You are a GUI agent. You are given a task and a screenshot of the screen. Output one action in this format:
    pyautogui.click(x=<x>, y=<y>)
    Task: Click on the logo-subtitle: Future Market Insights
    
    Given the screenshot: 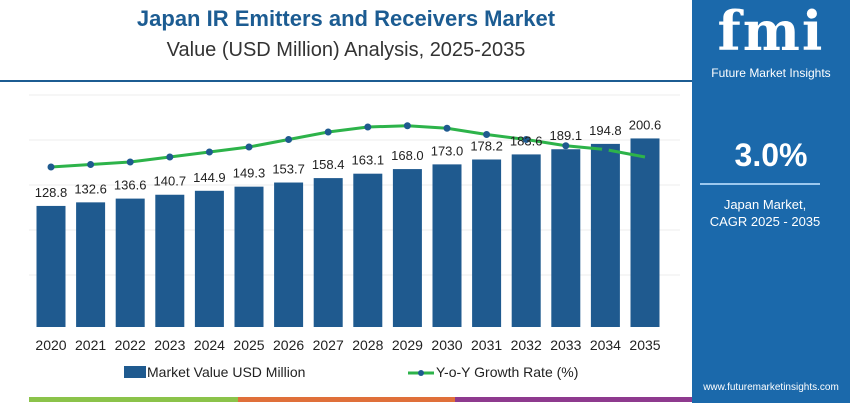 What is the action you would take?
    pyautogui.click(x=771, y=73)
    